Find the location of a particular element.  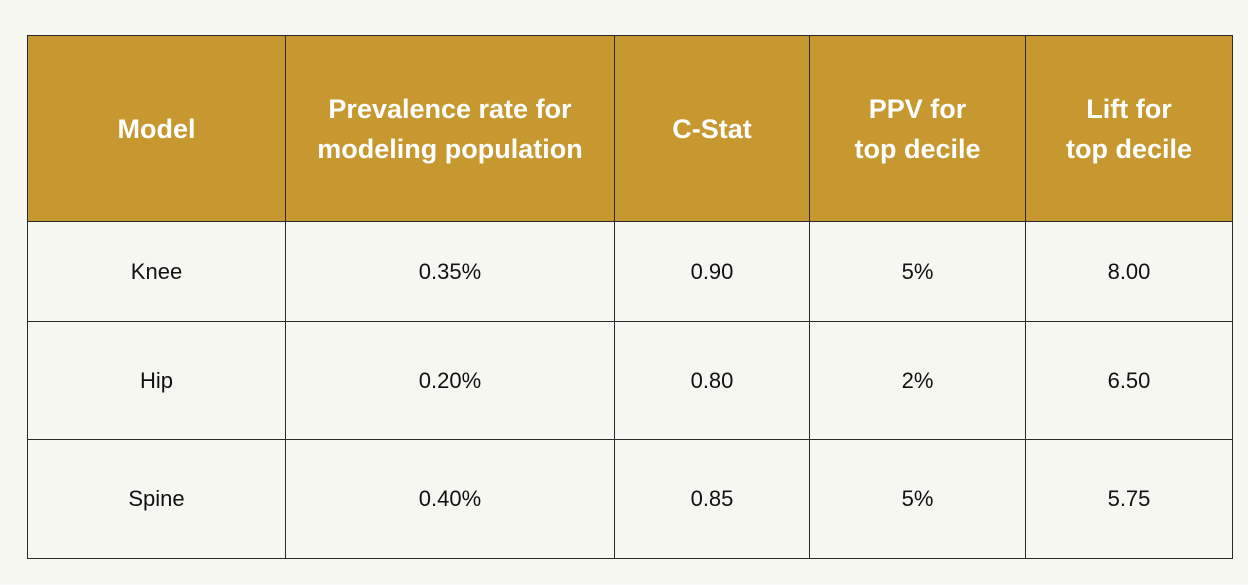

cell-model: Spine is located at coordinates (156, 499).